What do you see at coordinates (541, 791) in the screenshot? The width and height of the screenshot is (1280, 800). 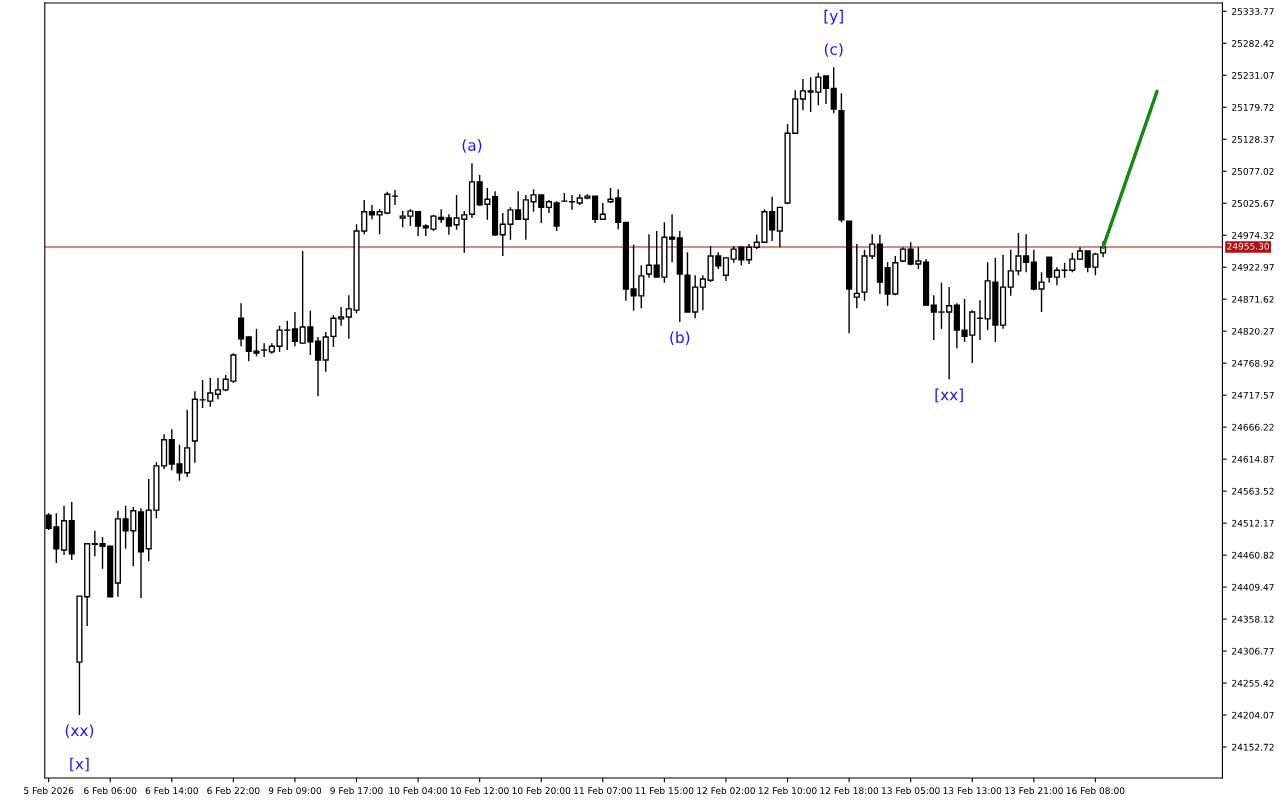 I see `x-tick-label: 10 Feb 20:00` at bounding box center [541, 791].